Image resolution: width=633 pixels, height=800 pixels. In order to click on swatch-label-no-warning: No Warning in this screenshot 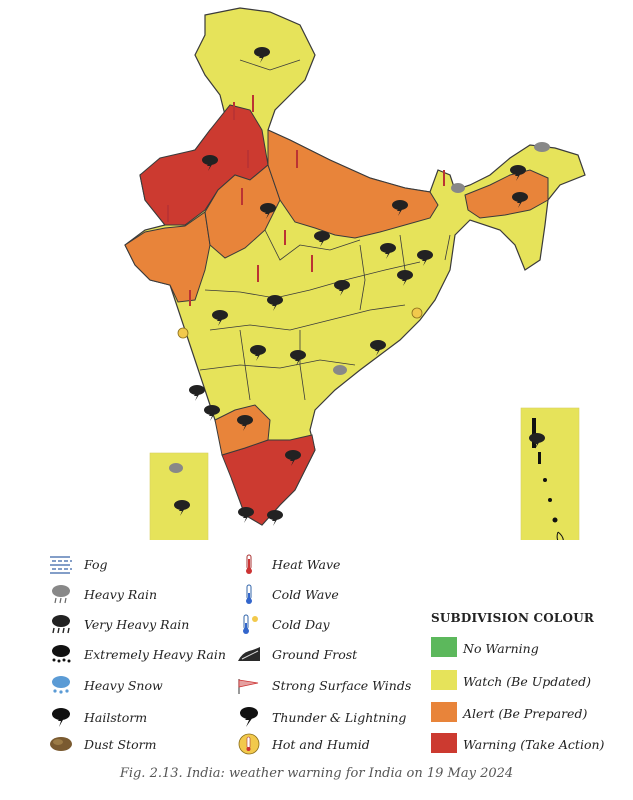, I will do `click(501, 648)`.